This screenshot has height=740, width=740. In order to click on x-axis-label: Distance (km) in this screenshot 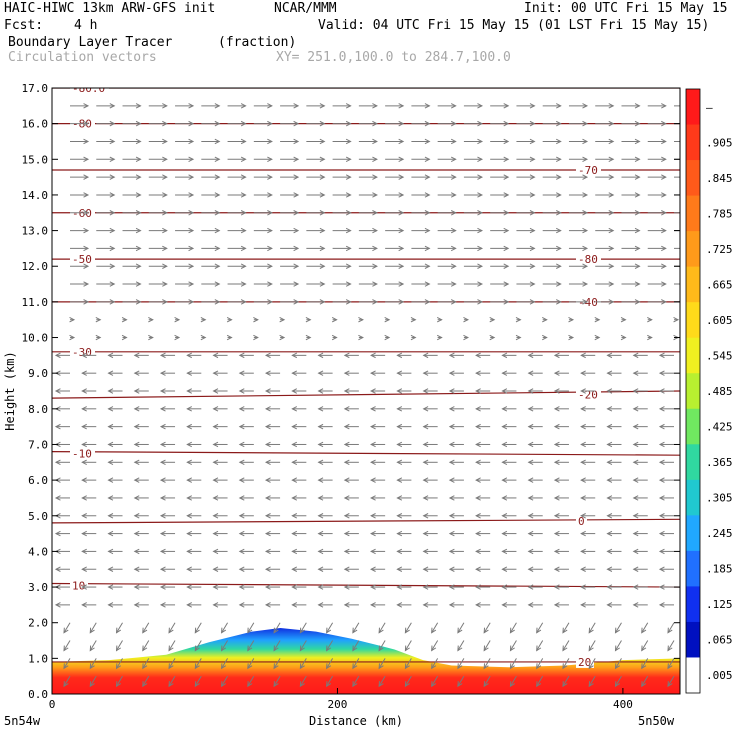, I will do `click(356, 721)`.